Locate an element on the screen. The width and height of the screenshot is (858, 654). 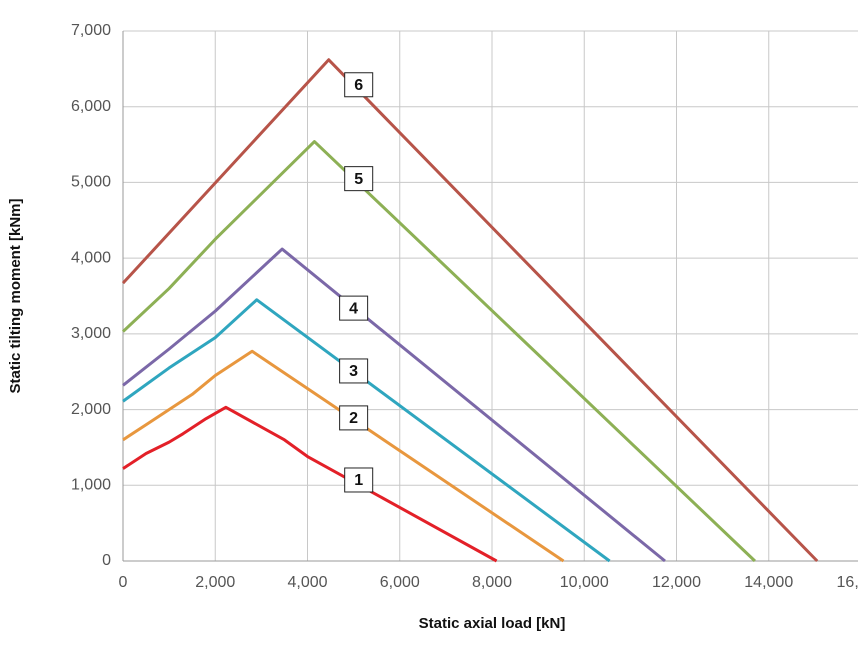
y-tick-label: 7,000 is located at coordinates (91, 30).